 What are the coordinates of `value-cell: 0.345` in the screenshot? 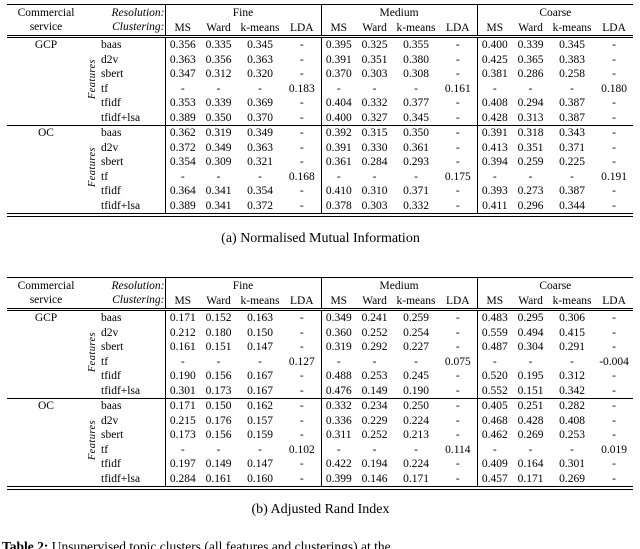 It's located at (572, 45).